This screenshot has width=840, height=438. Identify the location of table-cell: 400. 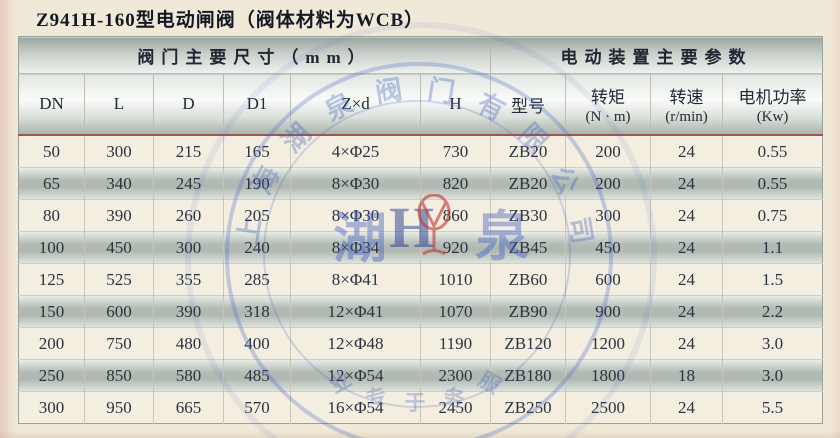
(257, 343).